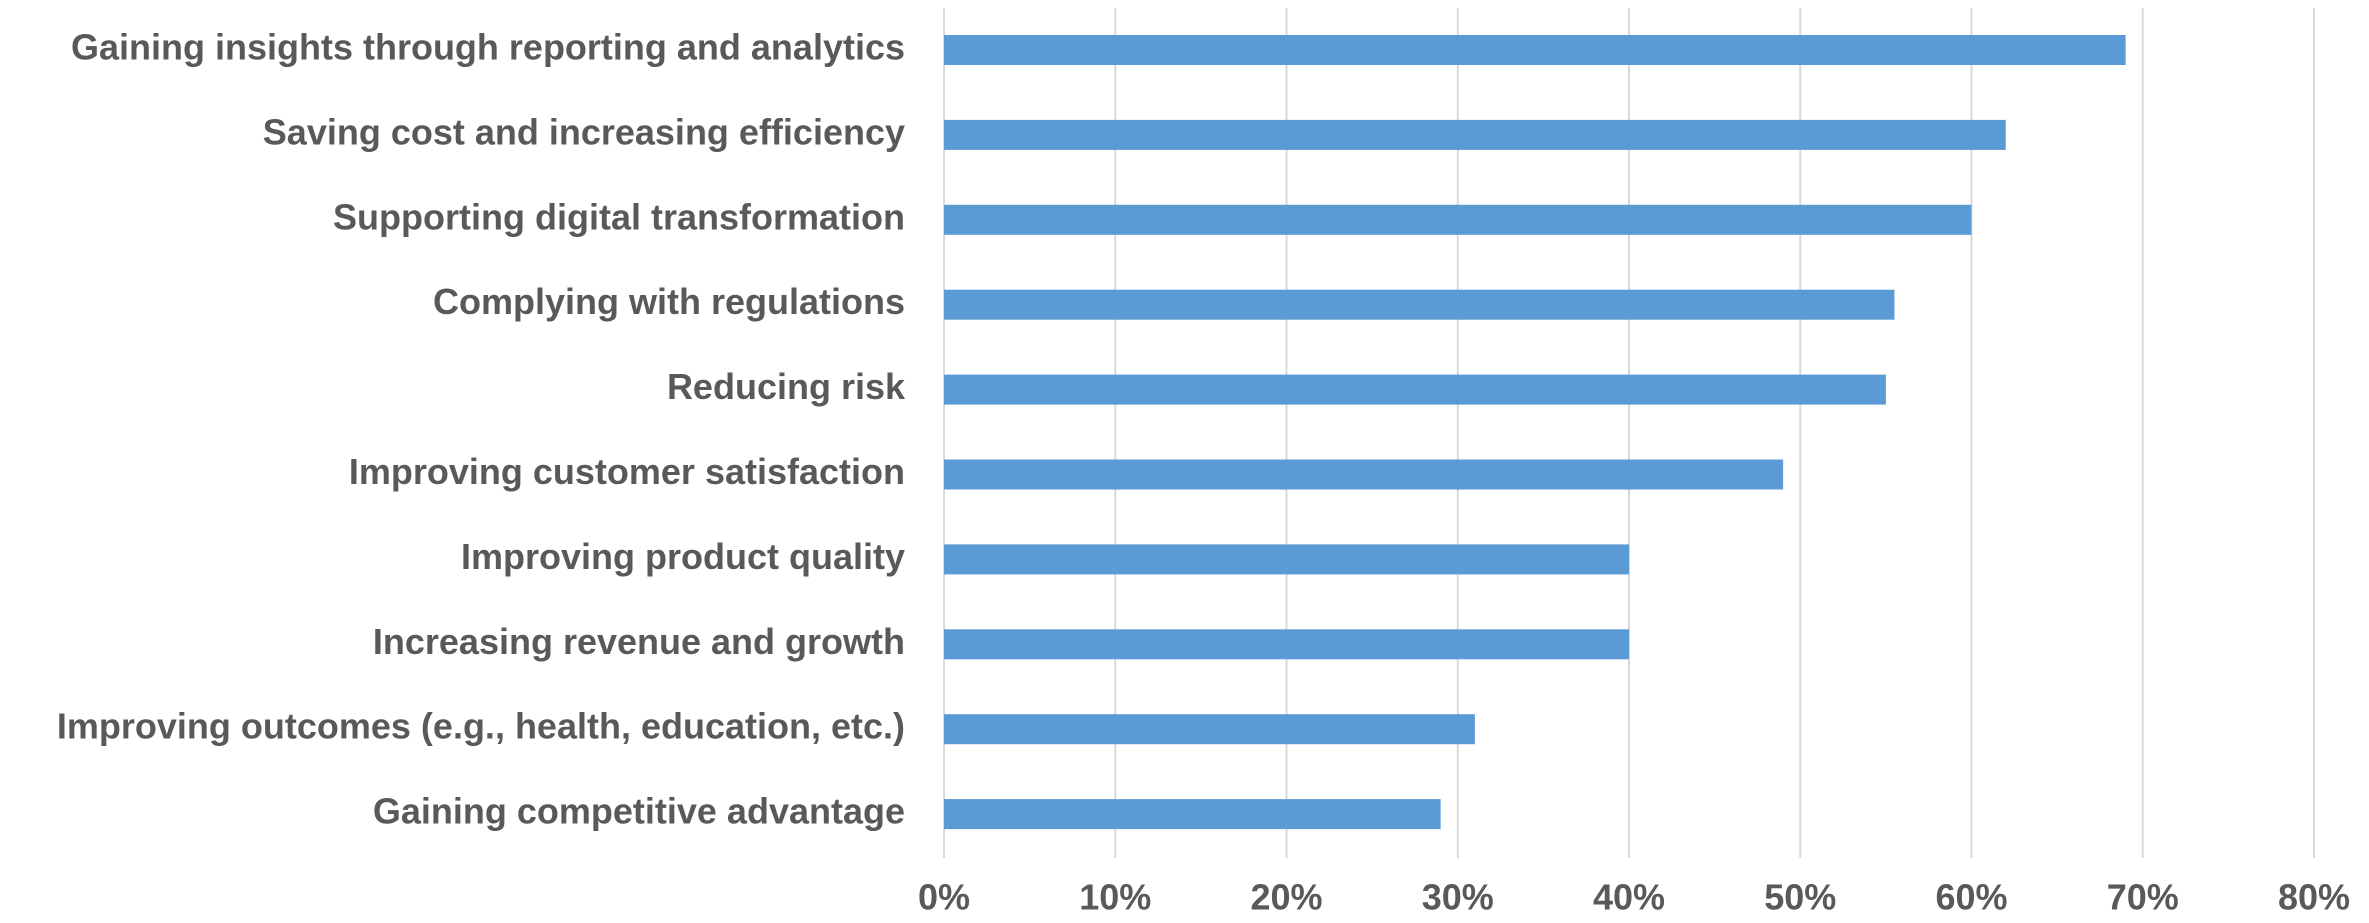 The image size is (2369, 923). Describe the element at coordinates (619, 216) in the screenshot. I see `y-tick-label: Supporting digital transformation` at that location.